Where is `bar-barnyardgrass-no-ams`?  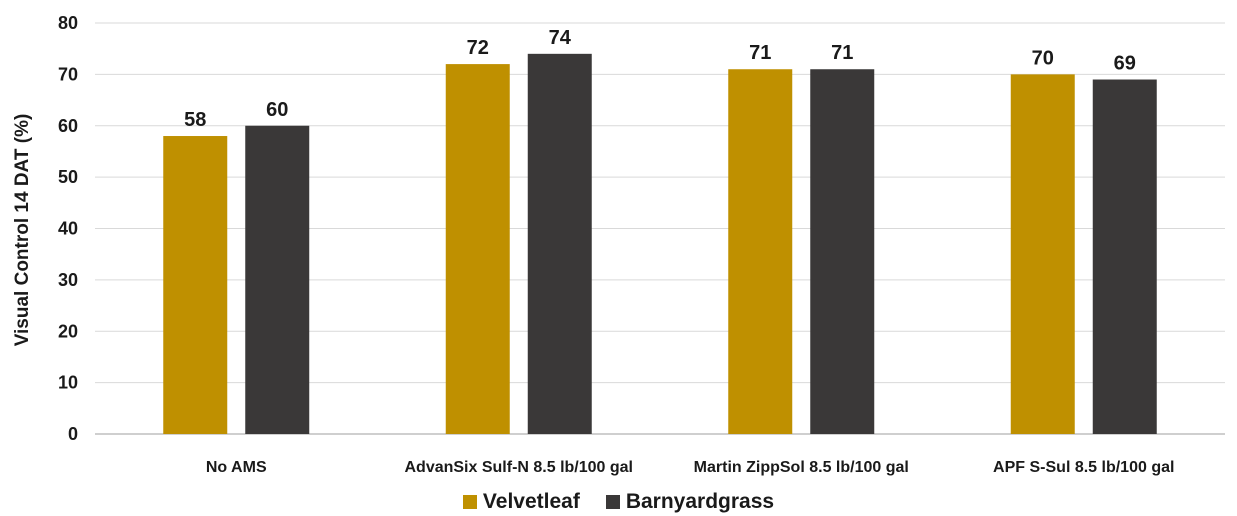 bar-barnyardgrass-no-ams is located at coordinates (277, 279).